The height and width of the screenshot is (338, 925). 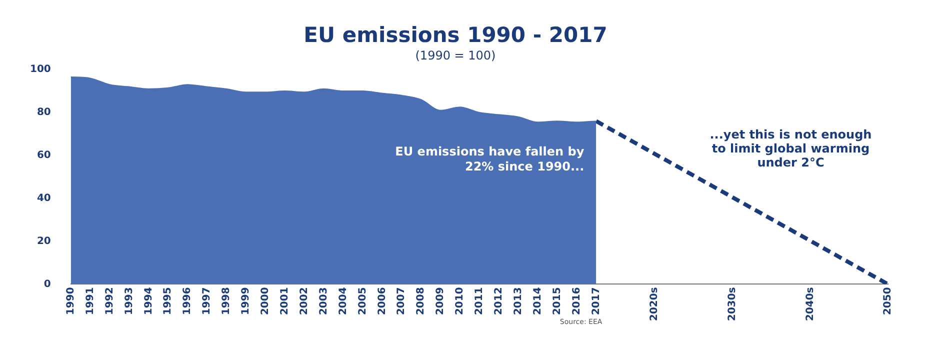 I want to click on x-tick-label: 2040s, so click(x=810, y=304).